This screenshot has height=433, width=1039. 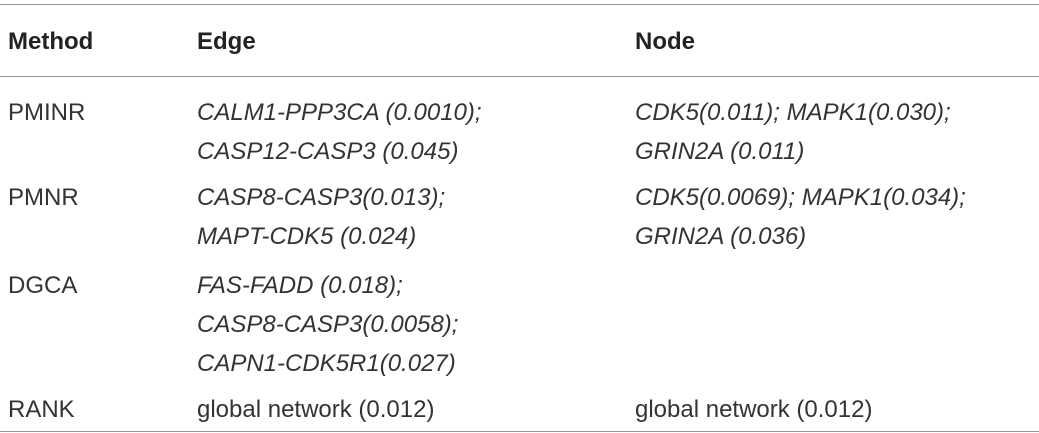 What do you see at coordinates (307, 236) in the screenshot?
I see `edge-line: MAPT-CDK5 (0.024)` at bounding box center [307, 236].